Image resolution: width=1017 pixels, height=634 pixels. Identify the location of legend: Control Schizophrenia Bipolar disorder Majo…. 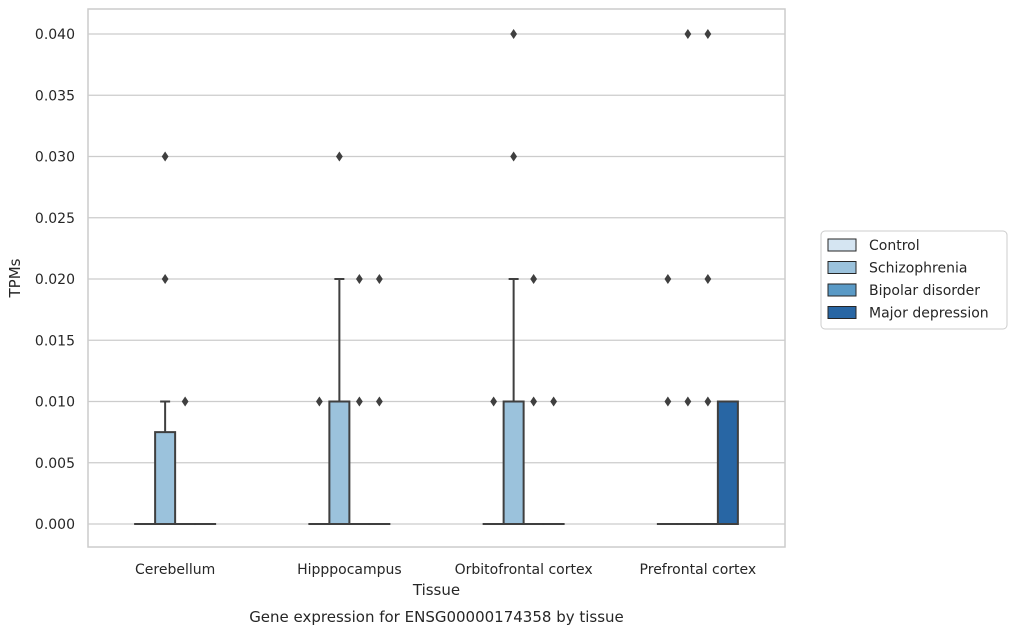
(914, 280).